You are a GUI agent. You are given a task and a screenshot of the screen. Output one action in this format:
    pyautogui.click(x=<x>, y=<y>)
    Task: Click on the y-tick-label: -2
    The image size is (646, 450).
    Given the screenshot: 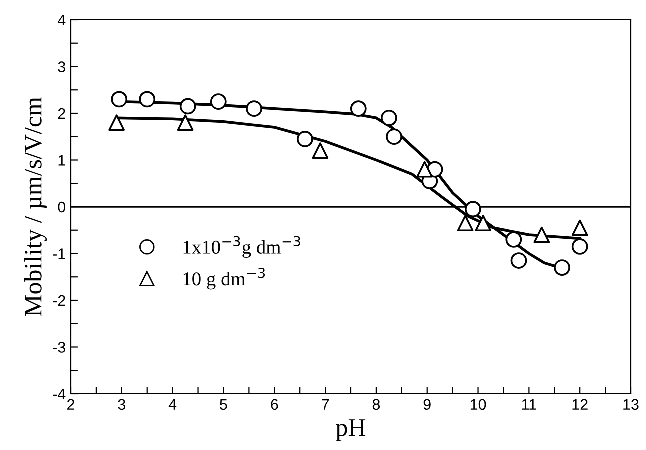 What is the action you would take?
    pyautogui.click(x=59, y=300)
    